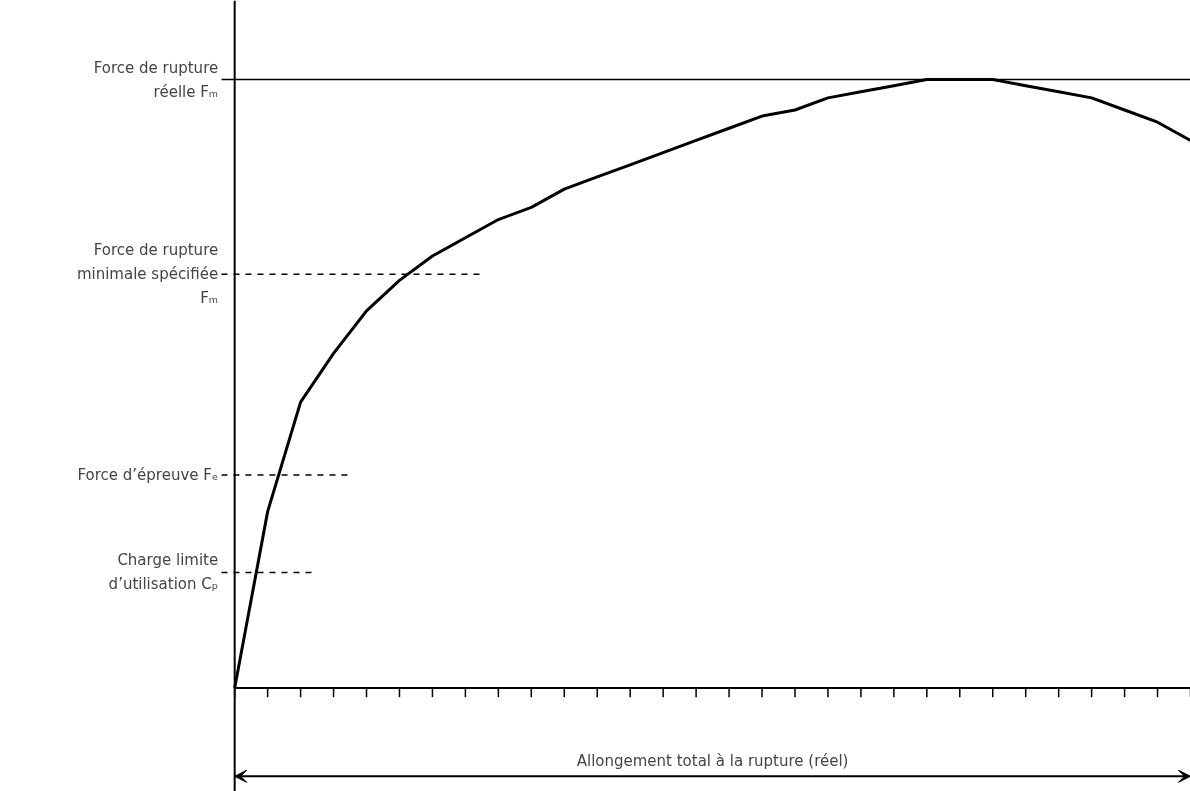 Image resolution: width=1190 pixels, height=791 pixels. What do you see at coordinates (163, 572) in the screenshot?
I see `ref-line-label: Charge limite d’utilisation Cₚ` at bounding box center [163, 572].